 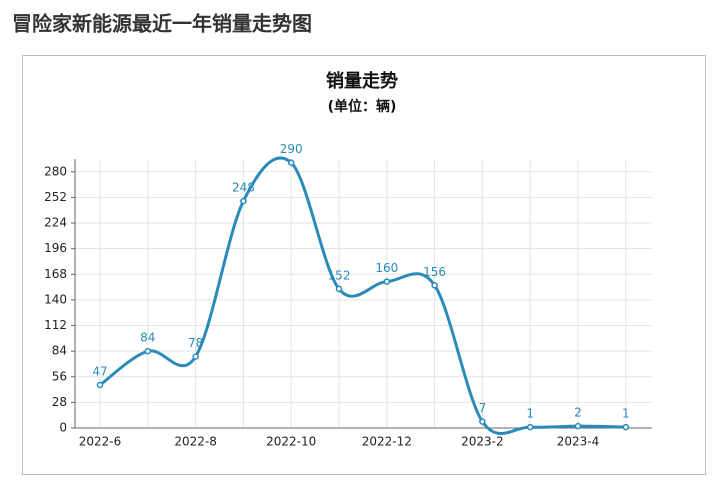 I want to click on y-tick-label: 0, so click(x=63, y=428).